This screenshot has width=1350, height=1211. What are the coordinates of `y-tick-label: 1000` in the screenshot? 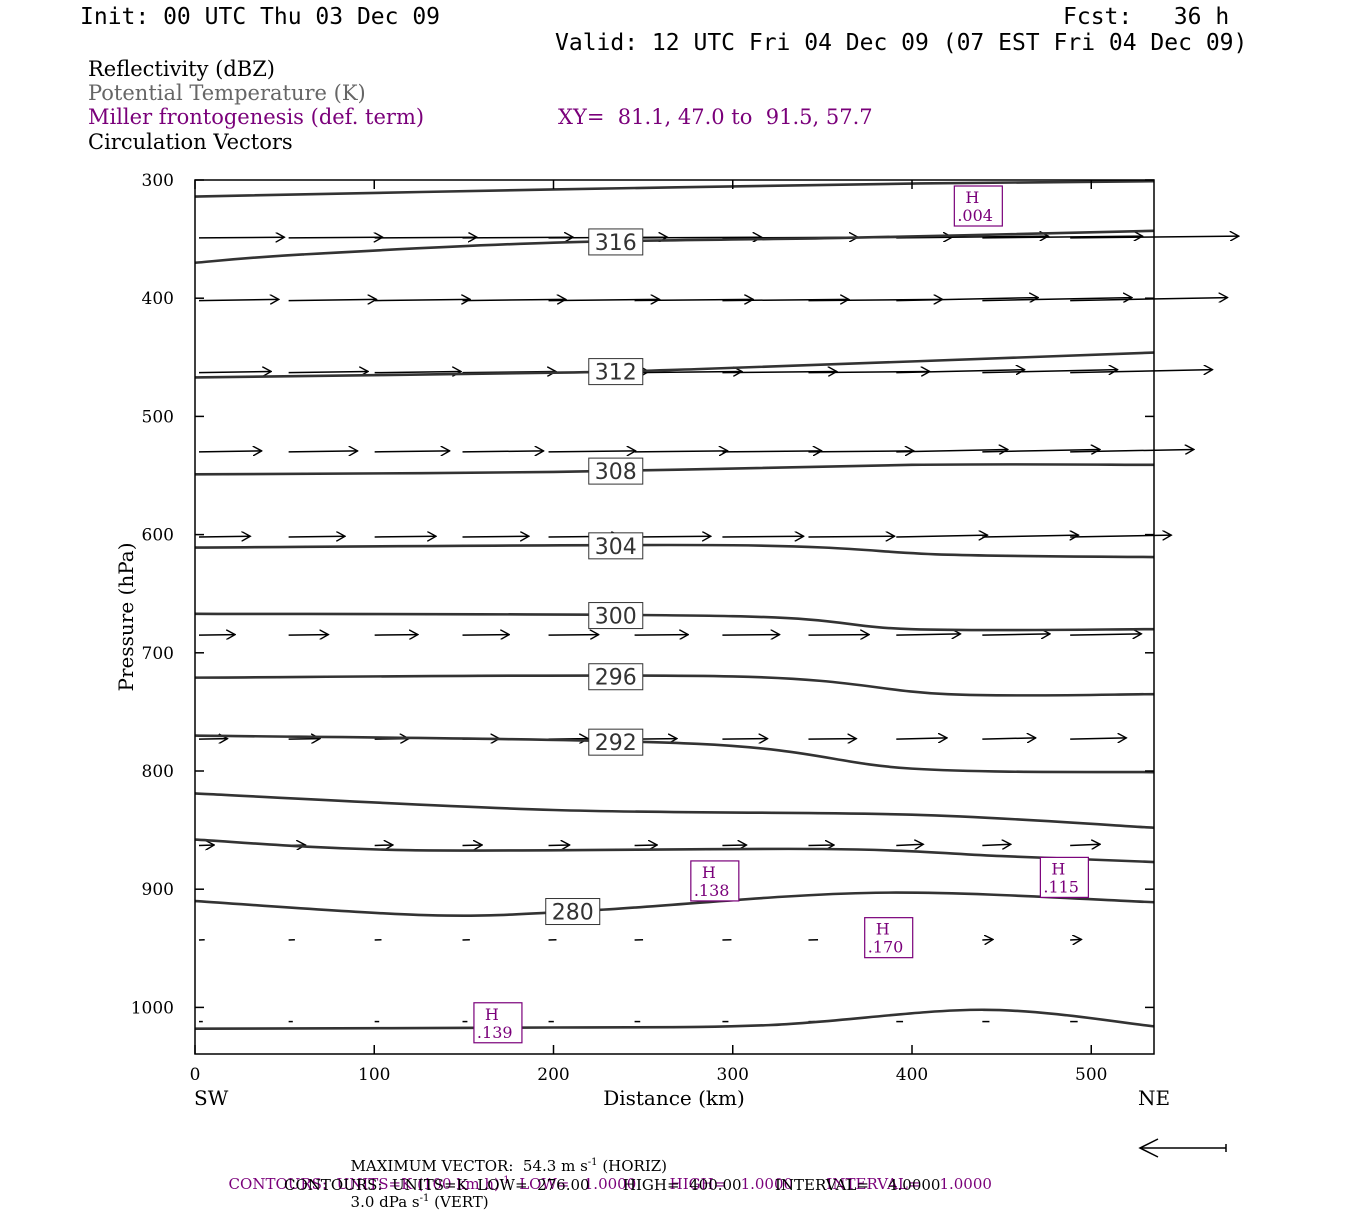 It's located at (152, 1008).